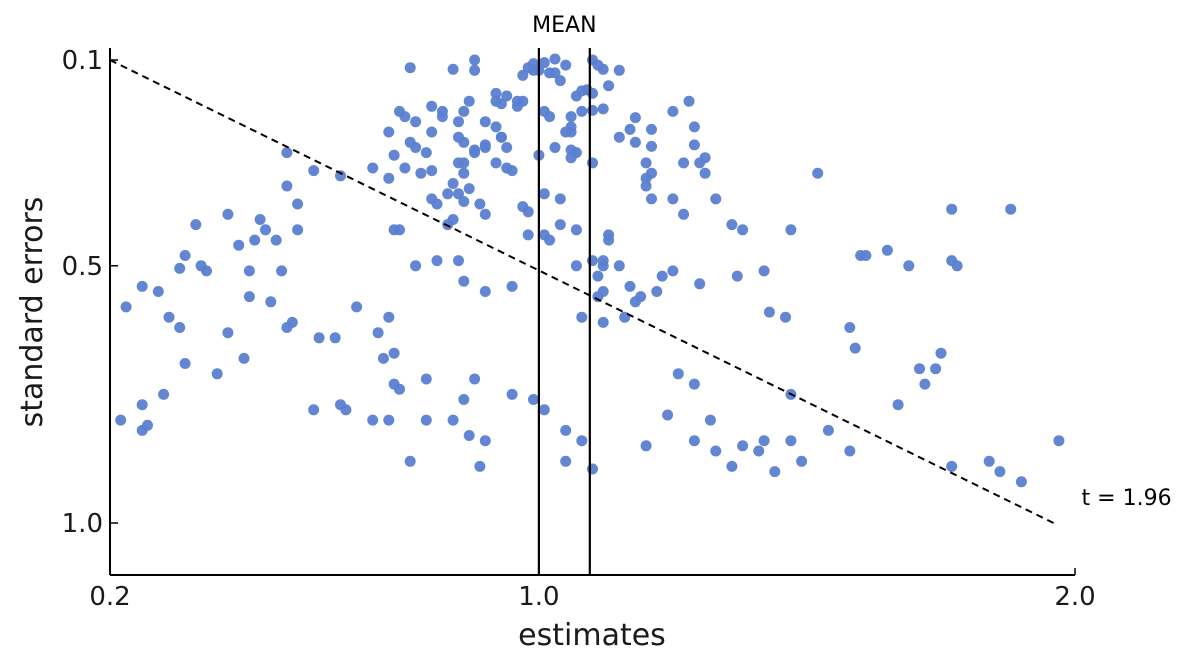 The width and height of the screenshot is (1200, 668). What do you see at coordinates (592, 590) in the screenshot?
I see `x-ticks: 0.2 1.0 2.0` at bounding box center [592, 590].